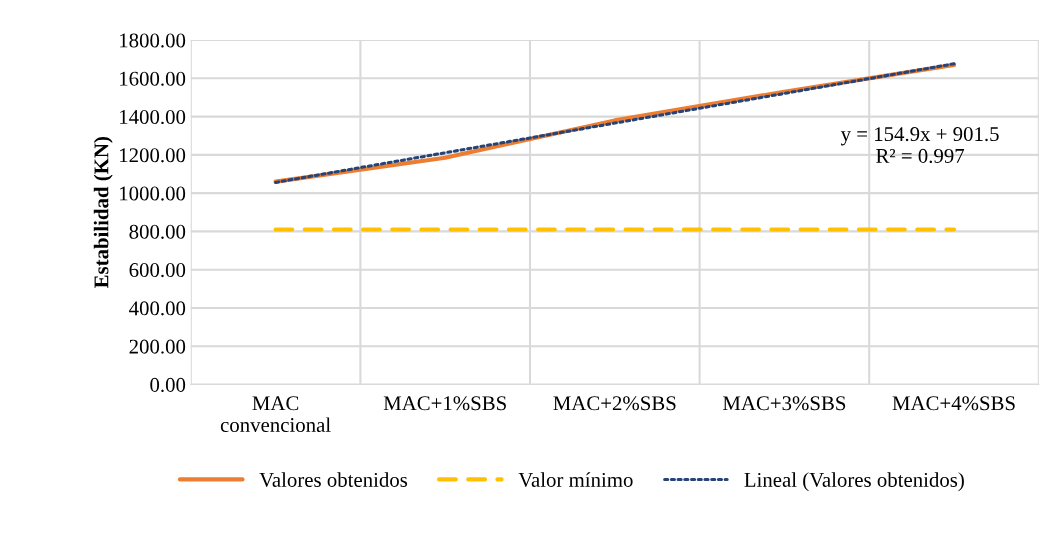 The height and width of the screenshot is (534, 1060). Describe the element at coordinates (919, 145) in the screenshot. I see `annotation: y = 154.9x + 901.5 R² = 0.997` at that location.